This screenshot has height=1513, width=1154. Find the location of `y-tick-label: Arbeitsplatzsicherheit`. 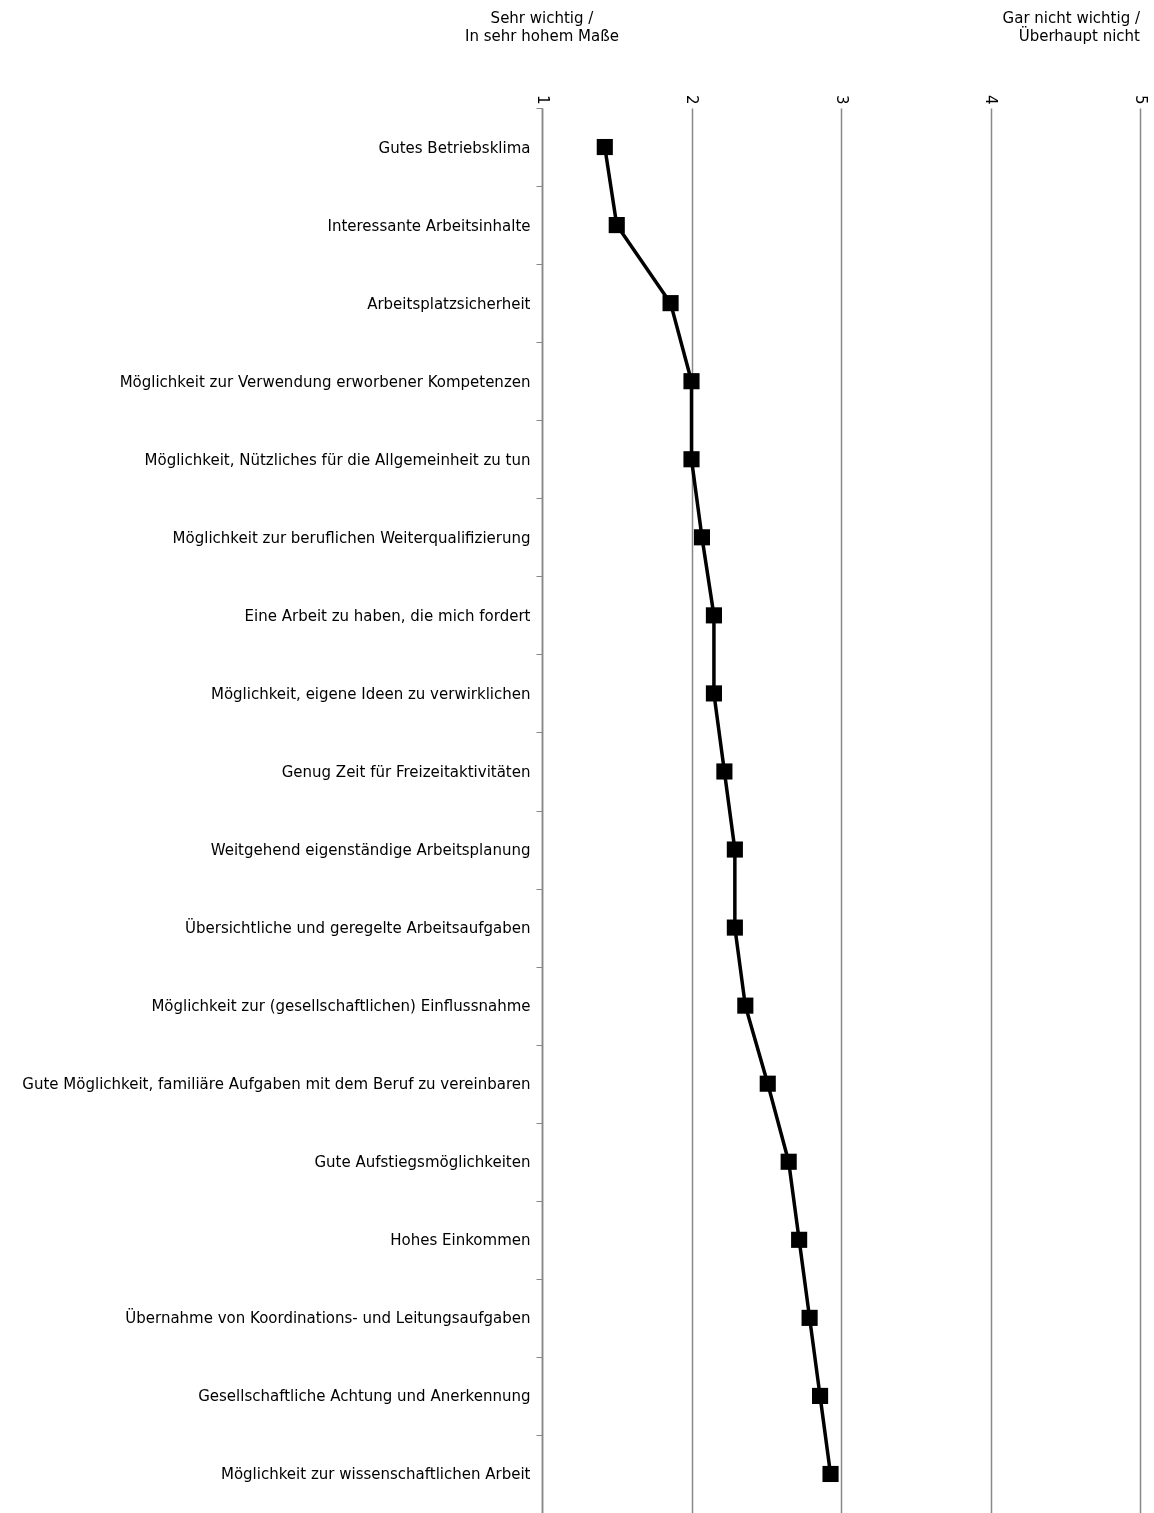

y-tick-label: Arbeitsplatzsicherheit is located at coordinates (449, 303).